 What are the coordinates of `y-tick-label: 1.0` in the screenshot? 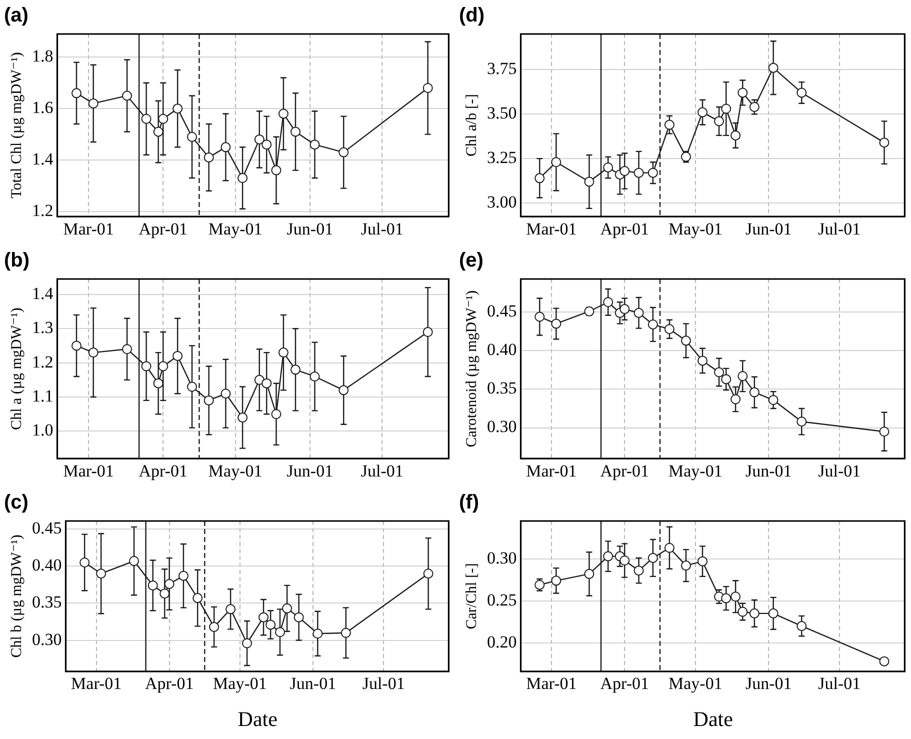 It's located at (43, 430).